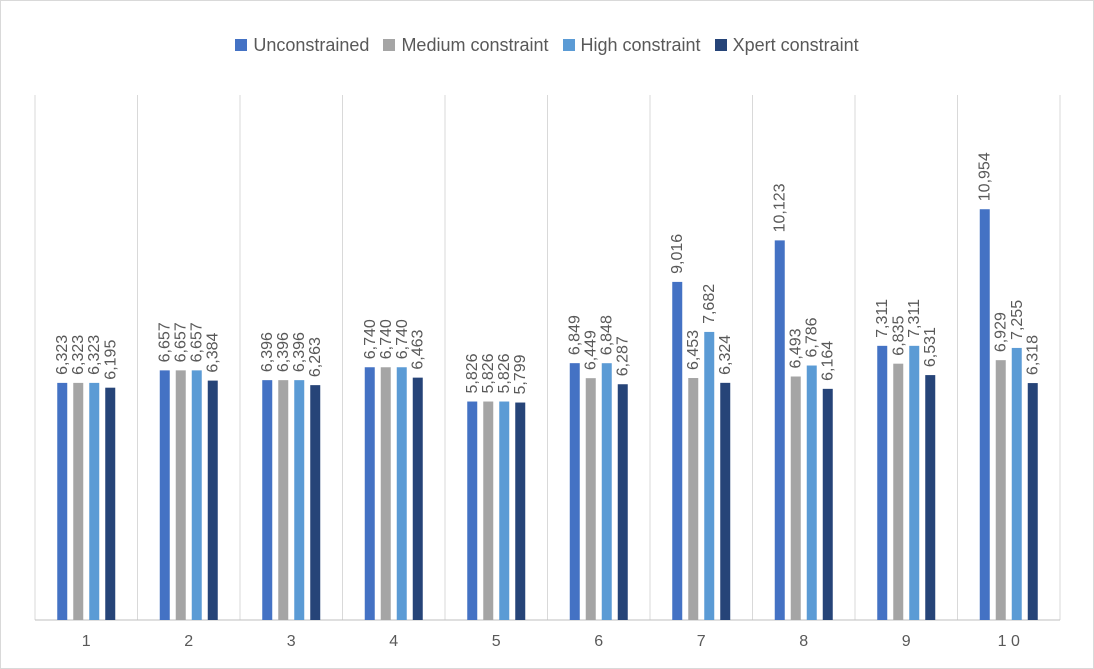  What do you see at coordinates (496, 641) in the screenshot?
I see `x-tick-label: 5` at bounding box center [496, 641].